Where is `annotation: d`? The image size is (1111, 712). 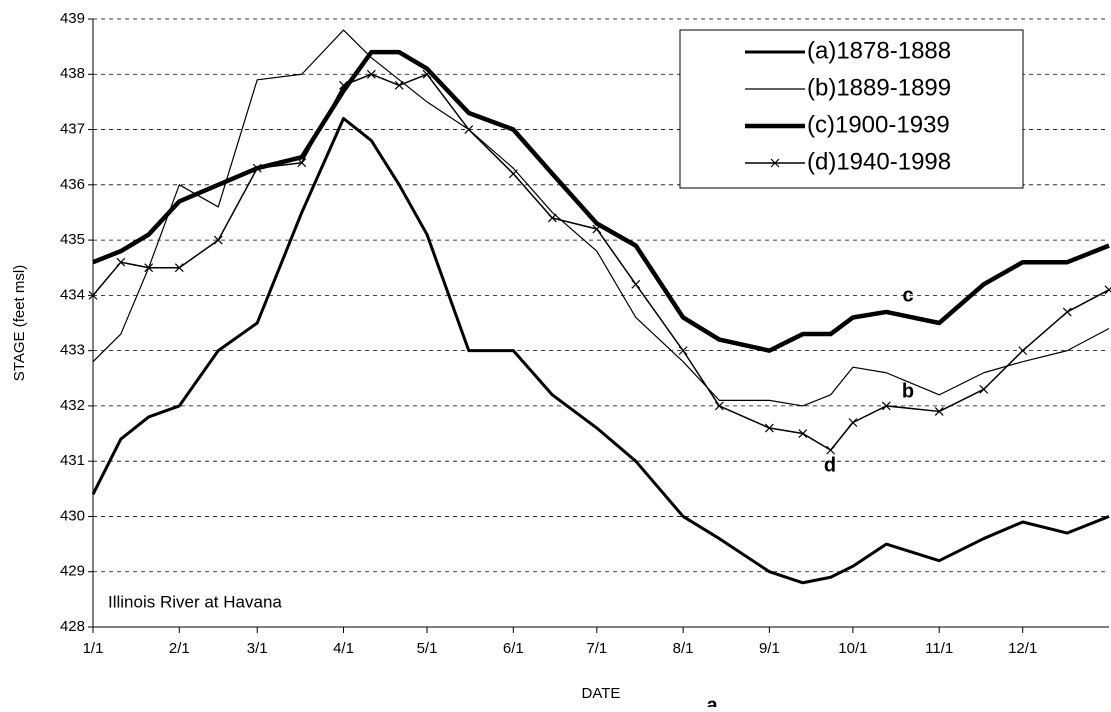
annotation: d is located at coordinates (830, 465).